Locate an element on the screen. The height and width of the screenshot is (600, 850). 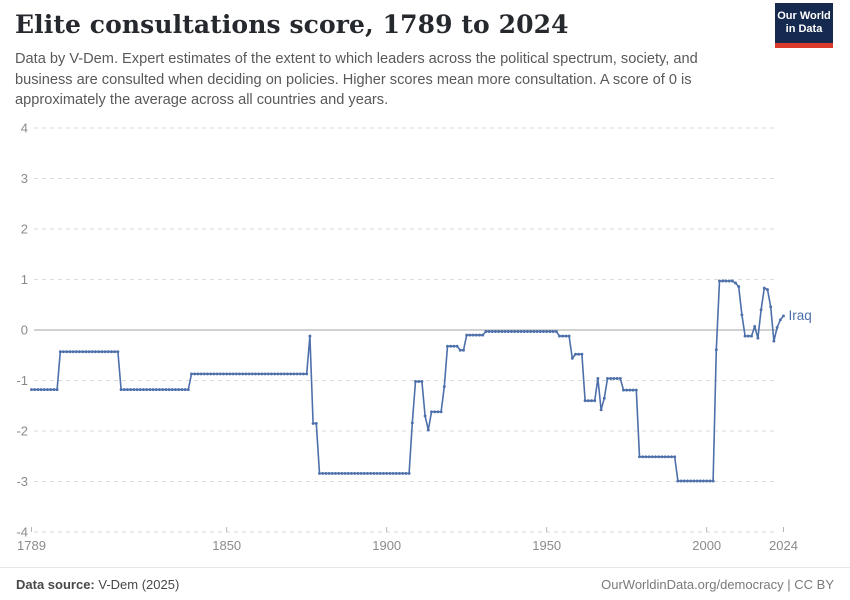
x-tick-label: 1789 is located at coordinates (31, 545).